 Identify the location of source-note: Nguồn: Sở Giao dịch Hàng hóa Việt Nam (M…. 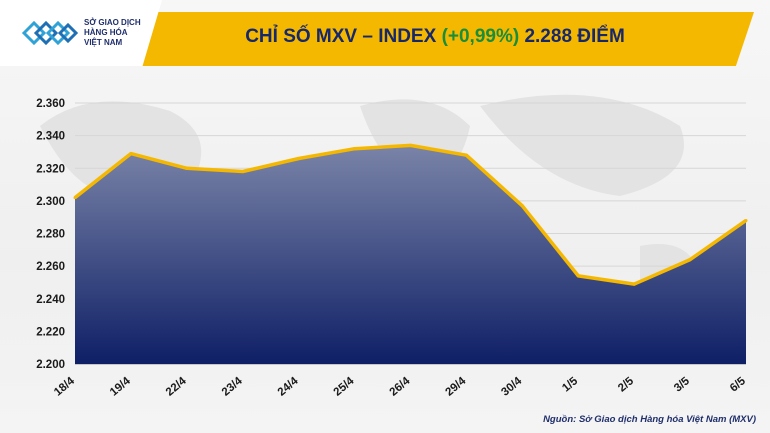
(649, 419).